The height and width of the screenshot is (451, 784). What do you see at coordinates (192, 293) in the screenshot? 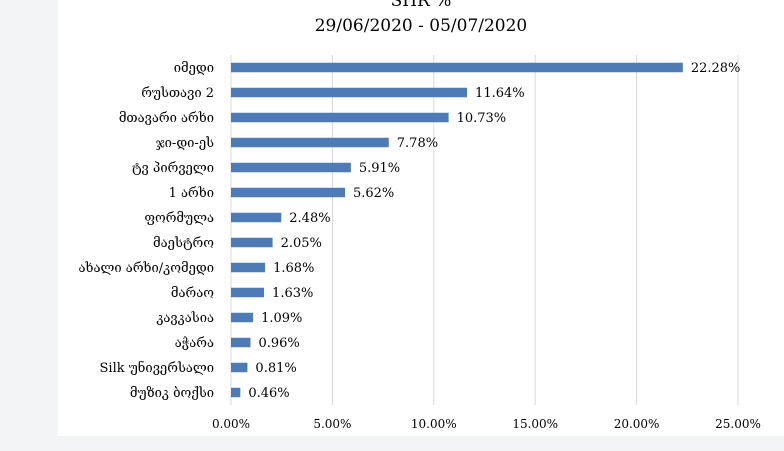
I see `category-label: მარაო` at bounding box center [192, 293].